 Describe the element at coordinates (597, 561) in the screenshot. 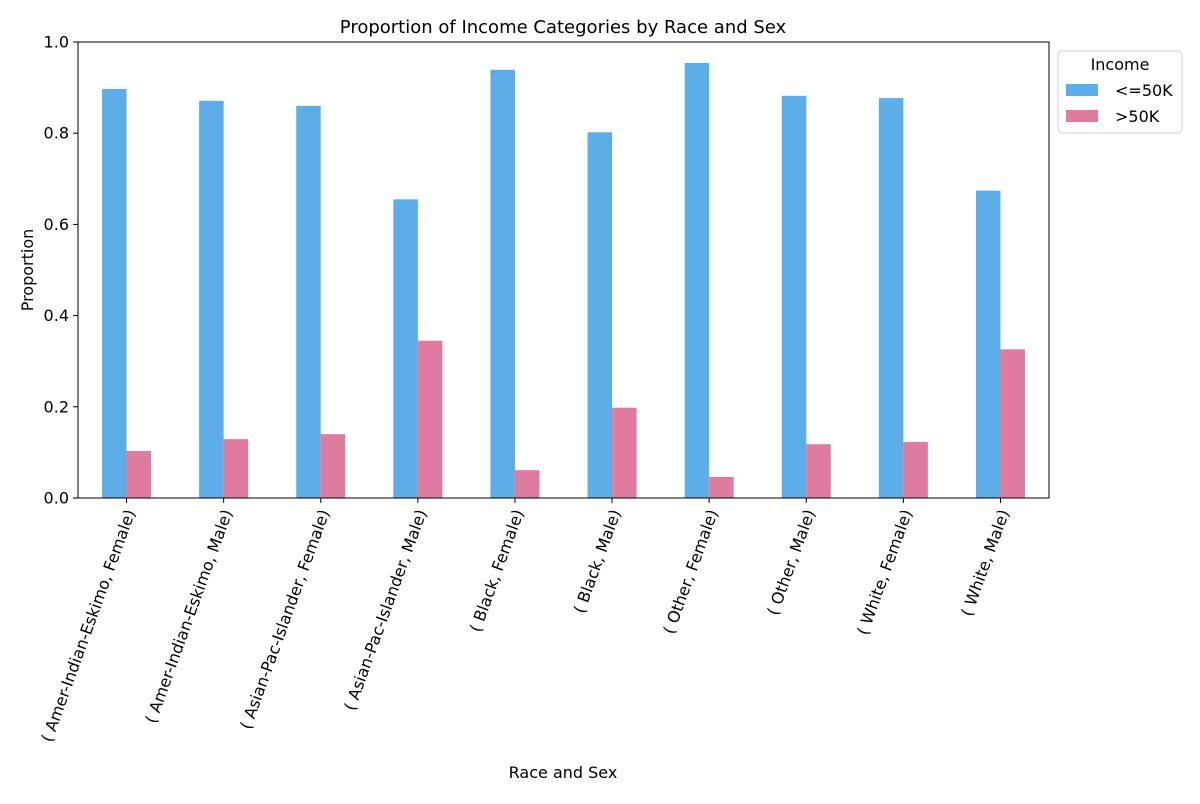

I see `x-tick-label: ( Black, Male)` at that location.